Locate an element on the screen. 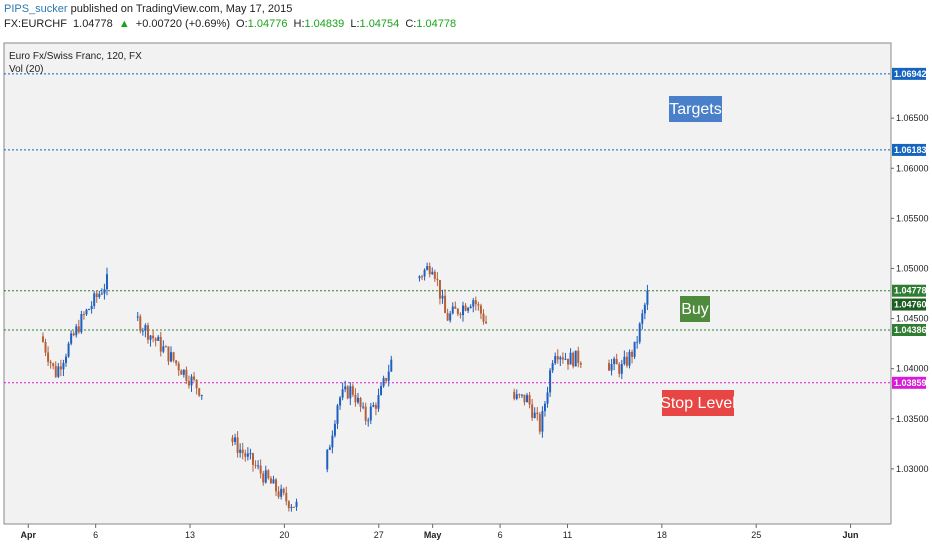 This screenshot has height=550, width=932. price-tick-label: 1.04000 is located at coordinates (912, 369).